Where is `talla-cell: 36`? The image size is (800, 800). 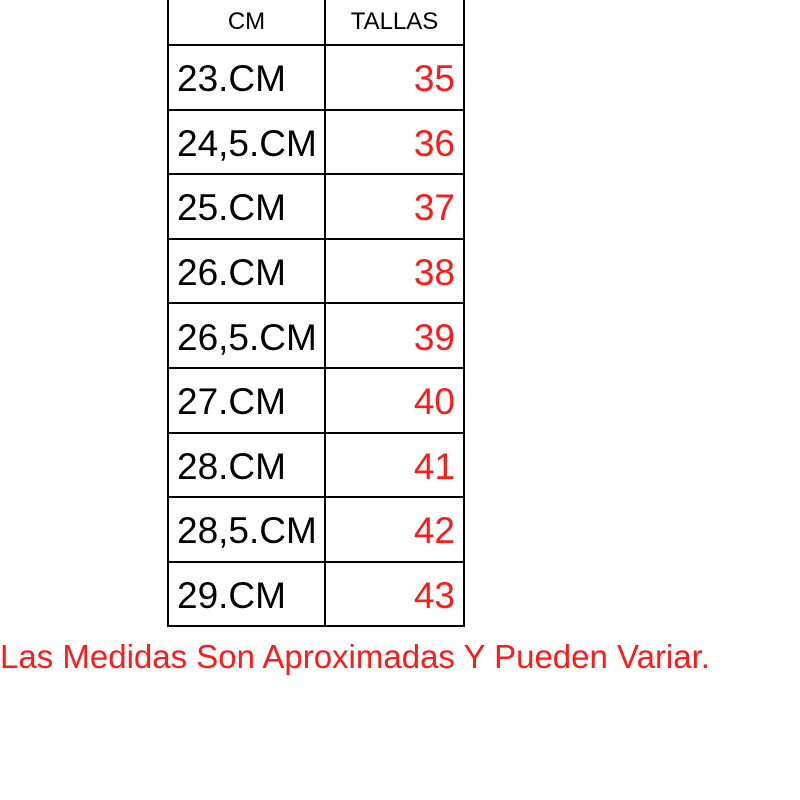
talla-cell: 36 is located at coordinates (434, 143).